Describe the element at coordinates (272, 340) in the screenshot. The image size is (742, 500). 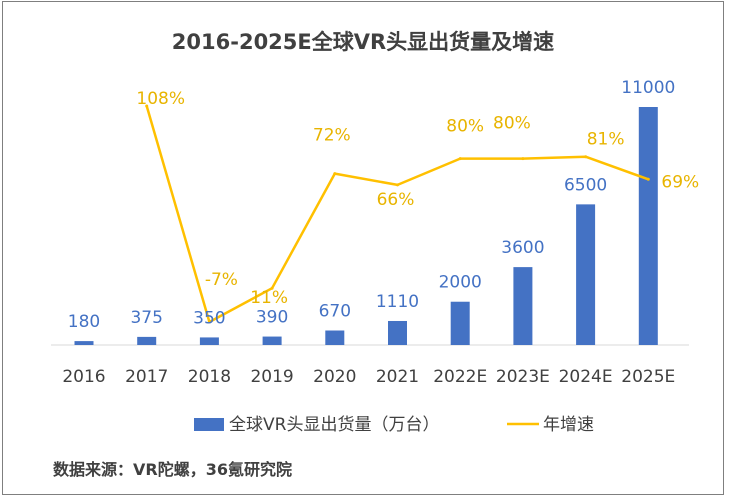
I see `bar-2019` at that location.